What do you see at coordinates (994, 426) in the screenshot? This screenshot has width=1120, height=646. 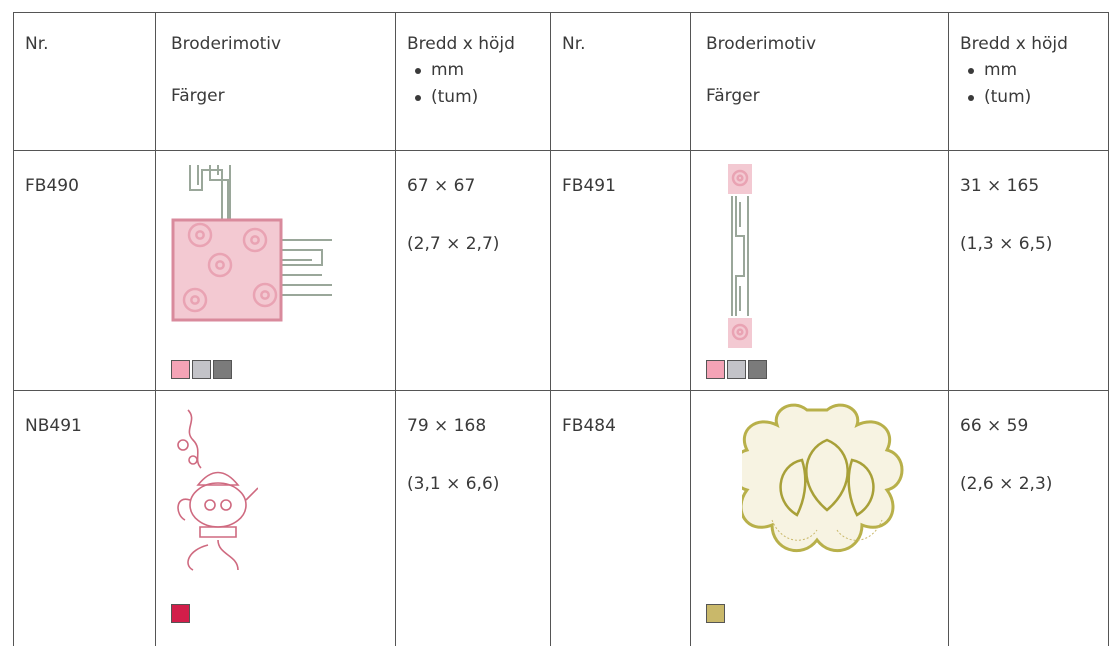 I see `size-mm: 66 × 59` at bounding box center [994, 426].